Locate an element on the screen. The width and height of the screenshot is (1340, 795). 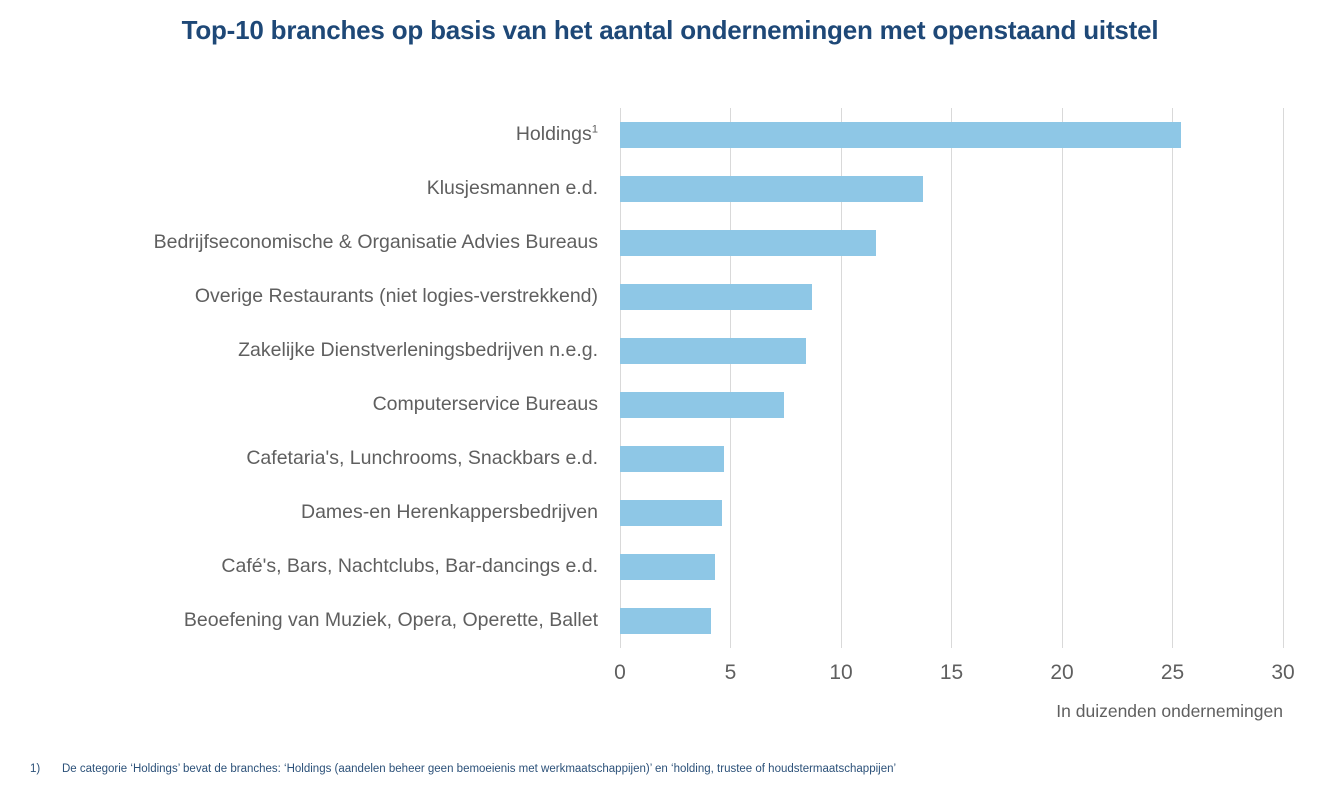
x-tick-label: 15 is located at coordinates (951, 672).